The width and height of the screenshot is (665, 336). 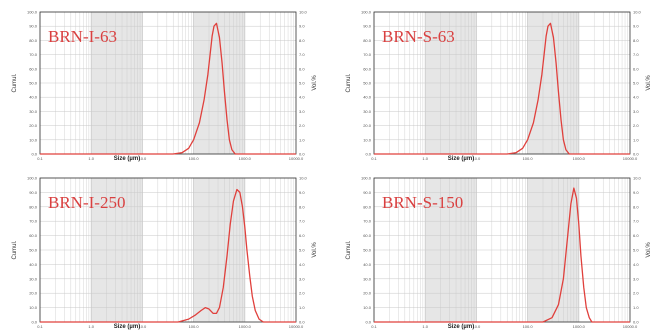 I want to click on chart-title: BRN-S-63, so click(x=418, y=36).